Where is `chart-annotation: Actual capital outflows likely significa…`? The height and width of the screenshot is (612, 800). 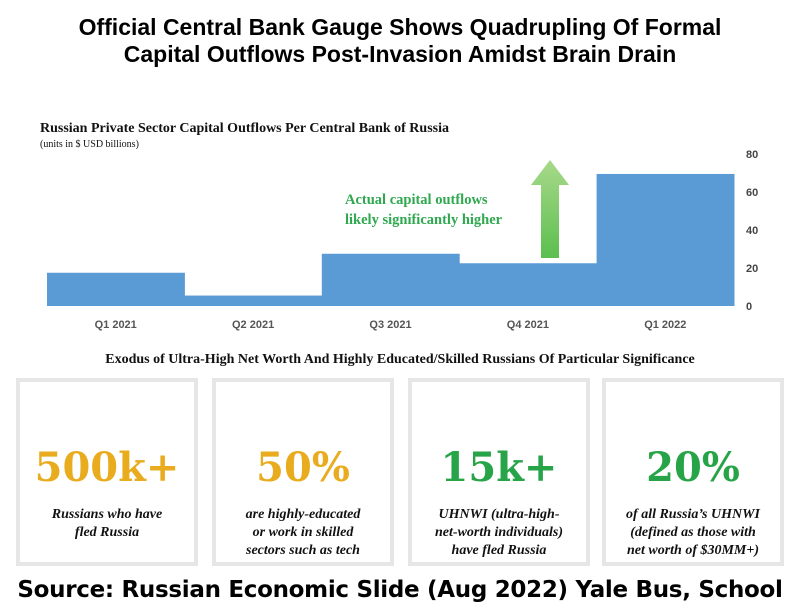 chart-annotation: Actual capital outflows likely significa… is located at coordinates (423, 210).